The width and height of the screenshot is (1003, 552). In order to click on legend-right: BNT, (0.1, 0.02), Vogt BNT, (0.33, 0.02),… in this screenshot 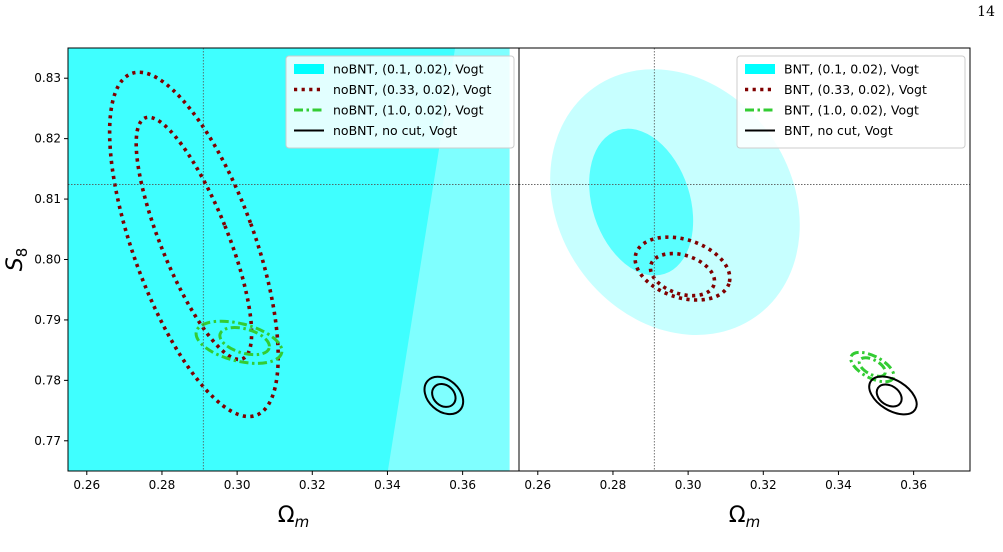, I will do `click(851, 102)`.